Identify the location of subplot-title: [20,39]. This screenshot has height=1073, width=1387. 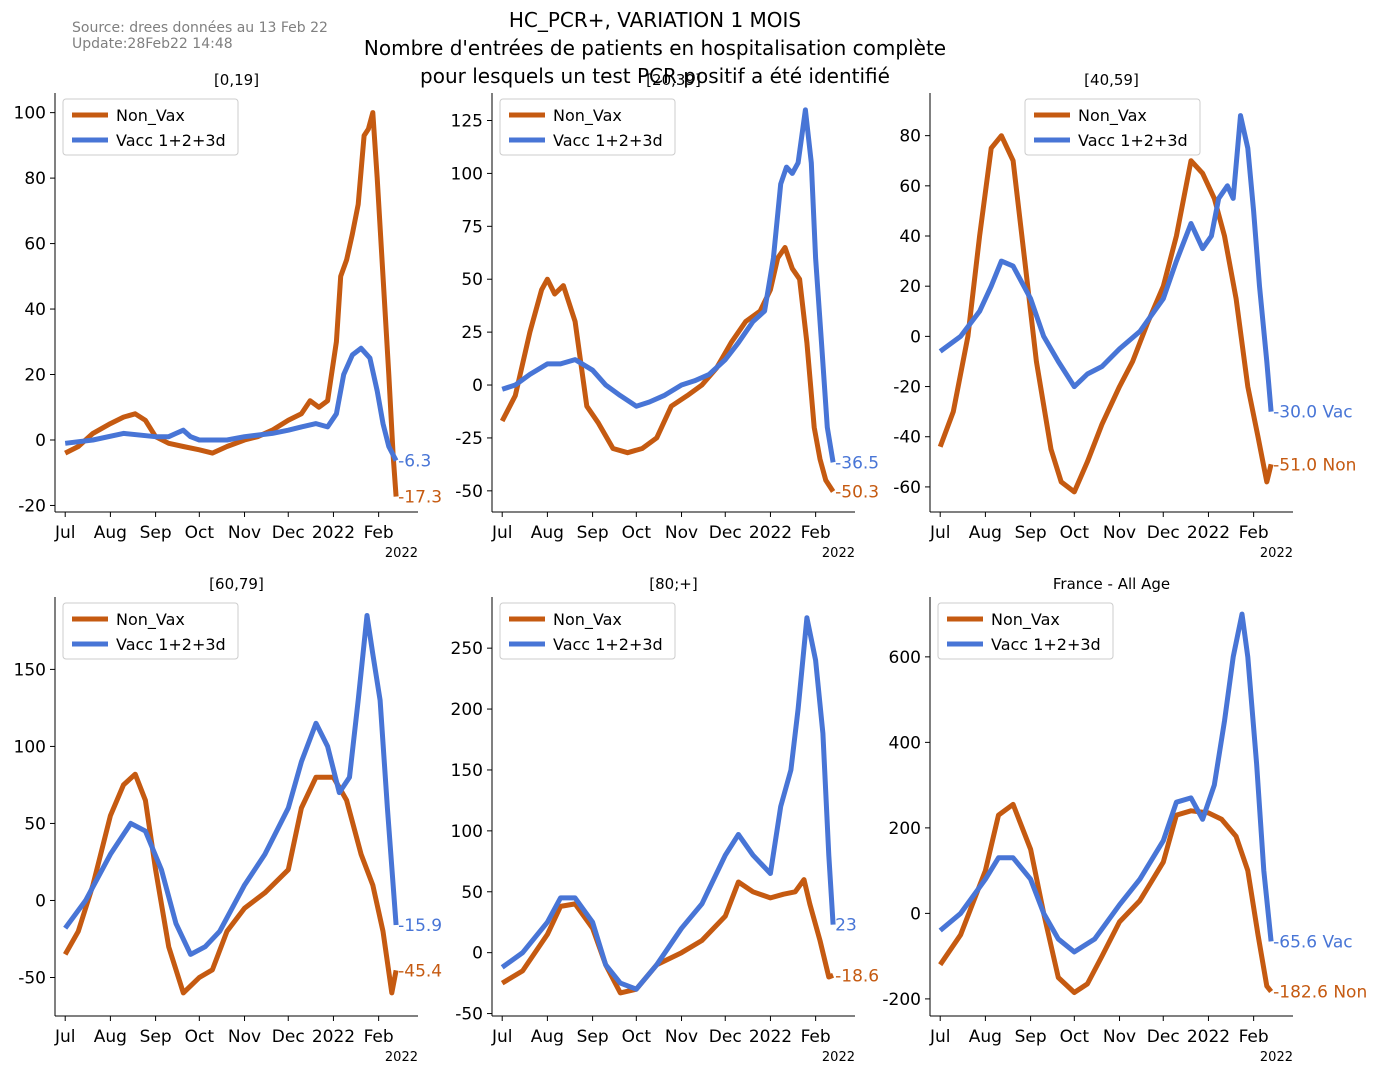
(673, 80).